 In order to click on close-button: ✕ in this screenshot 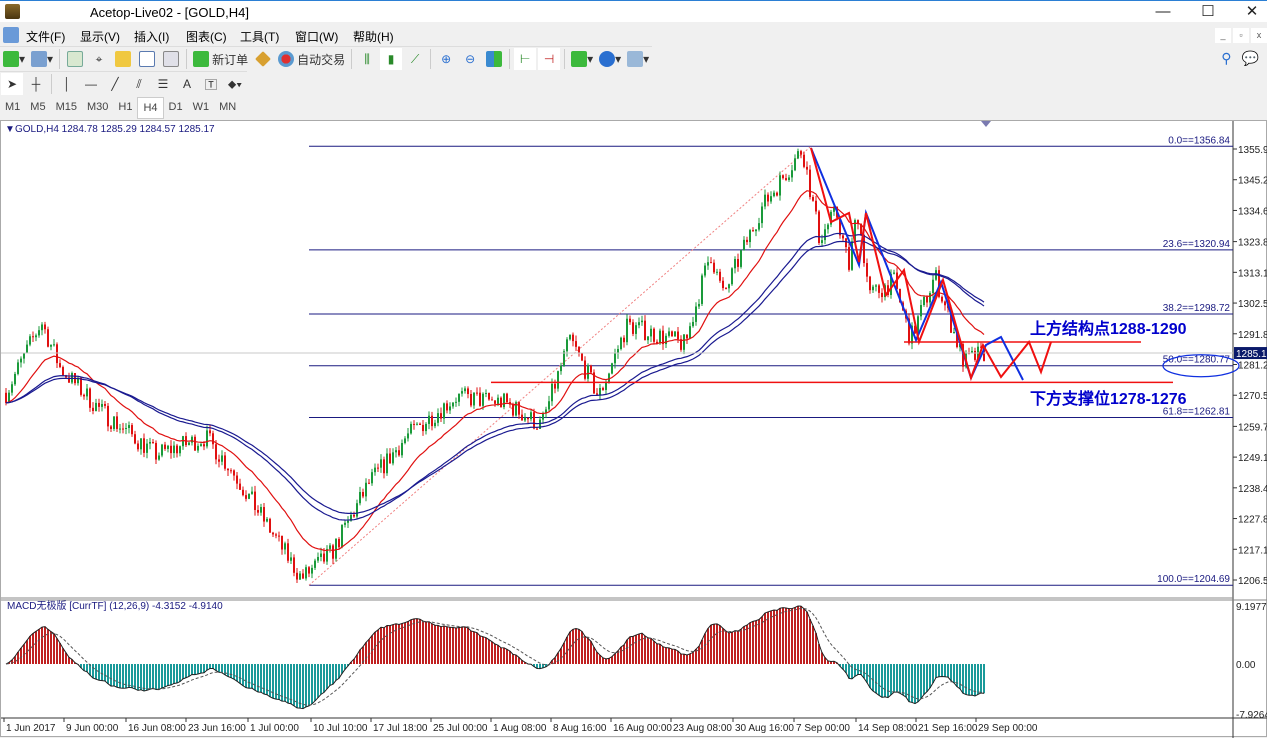, I will do `click(1252, 11)`.